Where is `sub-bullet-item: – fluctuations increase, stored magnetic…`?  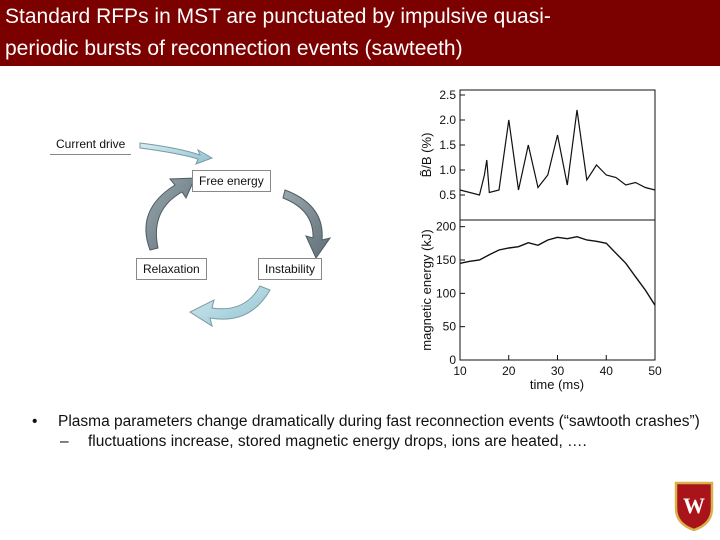
sub-bullet-item: – fluctuations increase, stored magnetic… is located at coordinates (365, 442).